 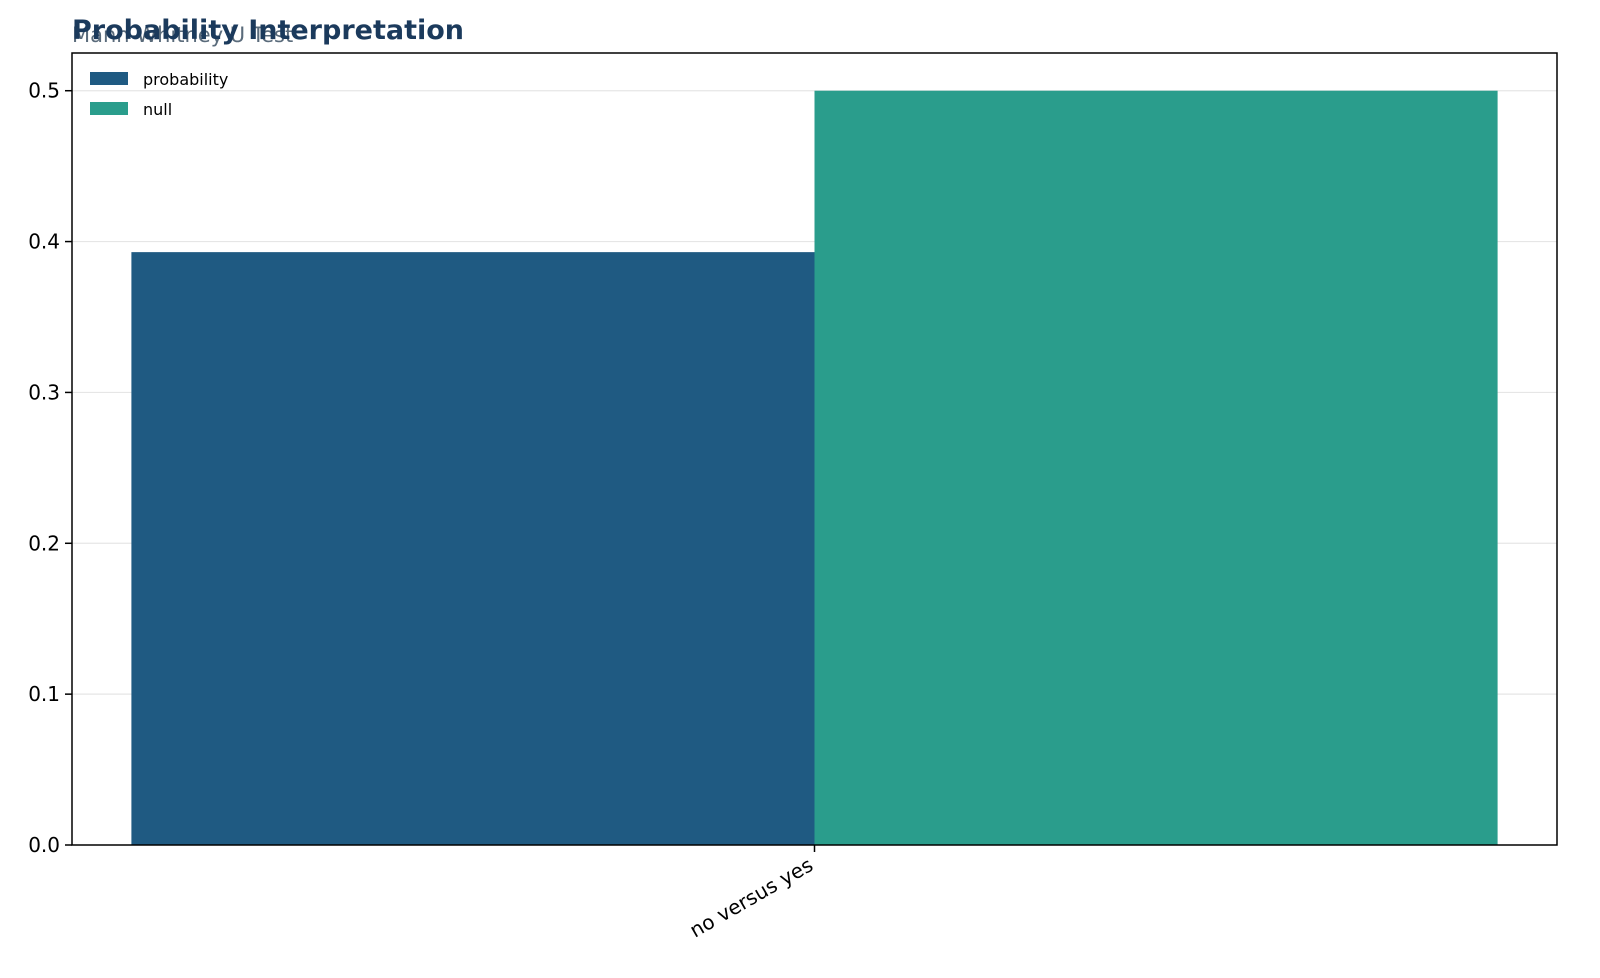 I want to click on y-tick-label: 0.3, so click(x=44, y=392).